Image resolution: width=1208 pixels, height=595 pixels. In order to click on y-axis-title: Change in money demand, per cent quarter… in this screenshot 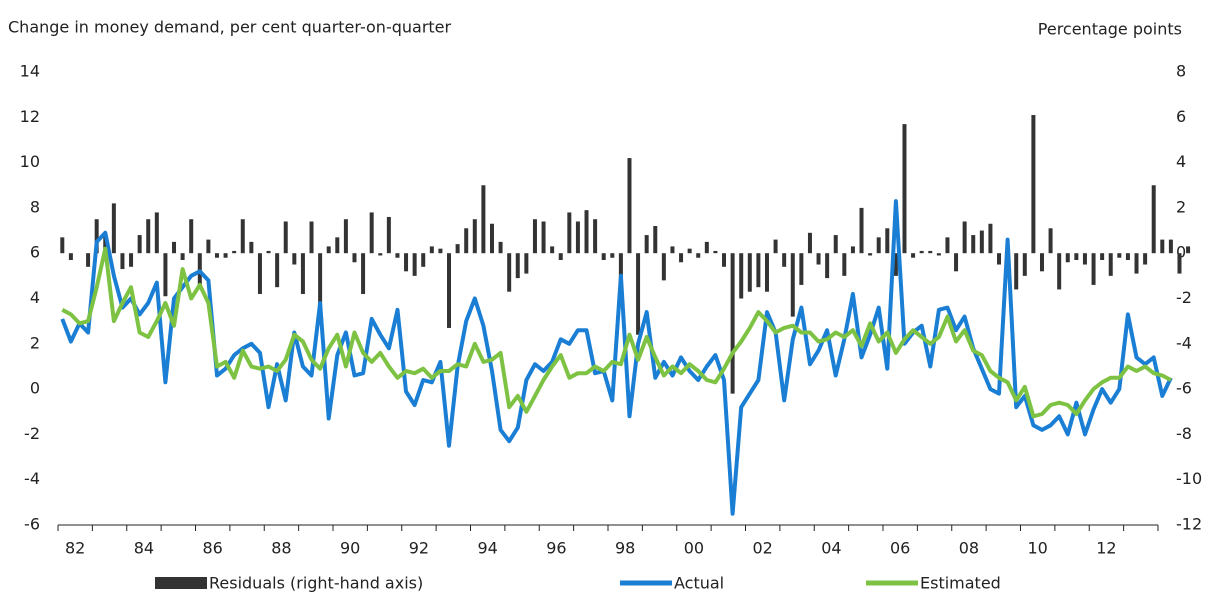, I will do `click(230, 27)`.